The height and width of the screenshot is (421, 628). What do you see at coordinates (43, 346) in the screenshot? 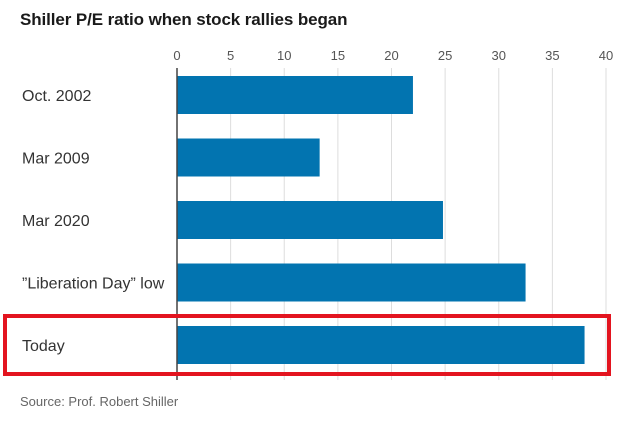
I see `category-label: Today` at bounding box center [43, 346].